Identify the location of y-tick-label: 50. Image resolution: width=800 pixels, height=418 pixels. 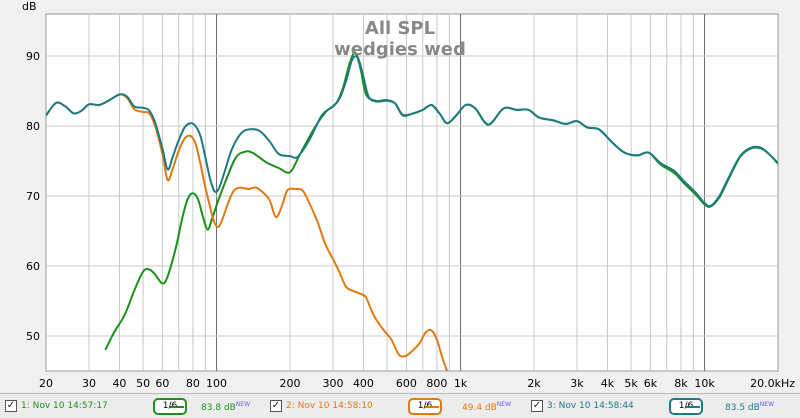
(33, 336).